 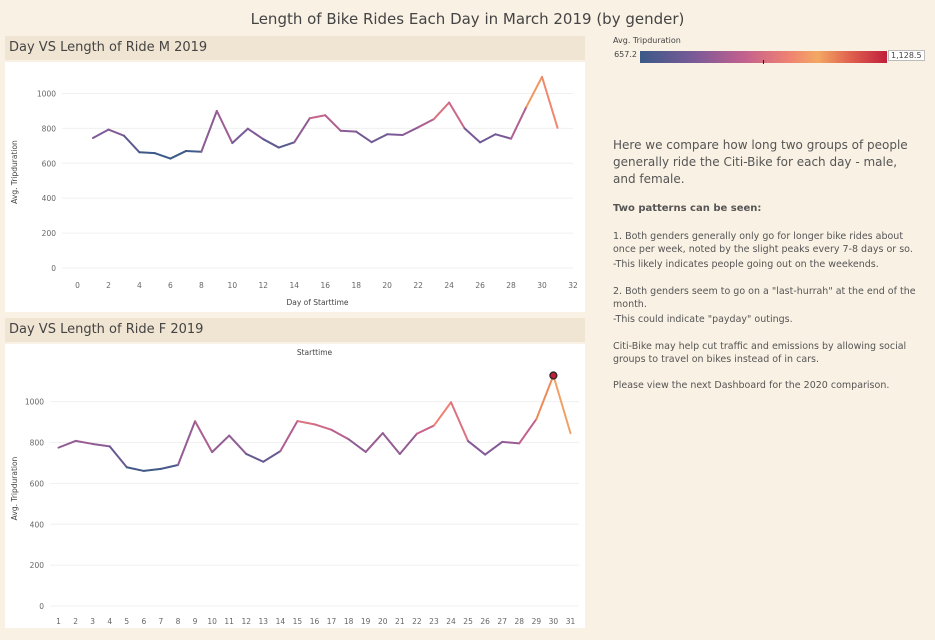 I want to click on x-tick-label: 13, so click(x=264, y=621).